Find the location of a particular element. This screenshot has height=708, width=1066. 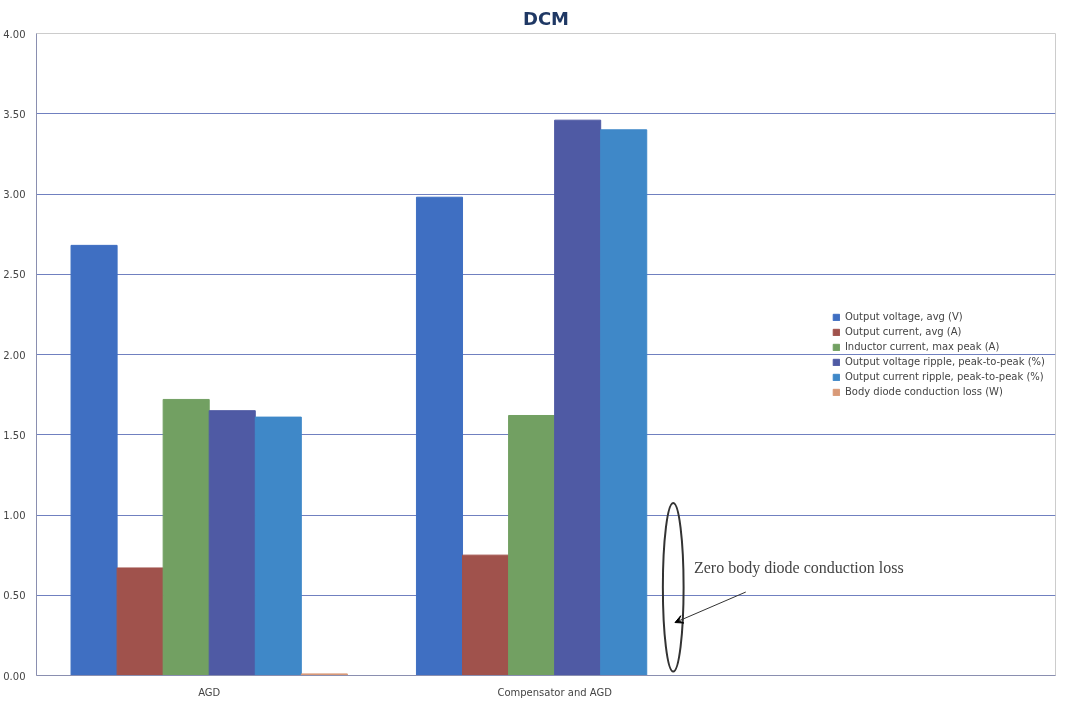

legend-label: Output voltage, avg (V) is located at coordinates (903, 316).